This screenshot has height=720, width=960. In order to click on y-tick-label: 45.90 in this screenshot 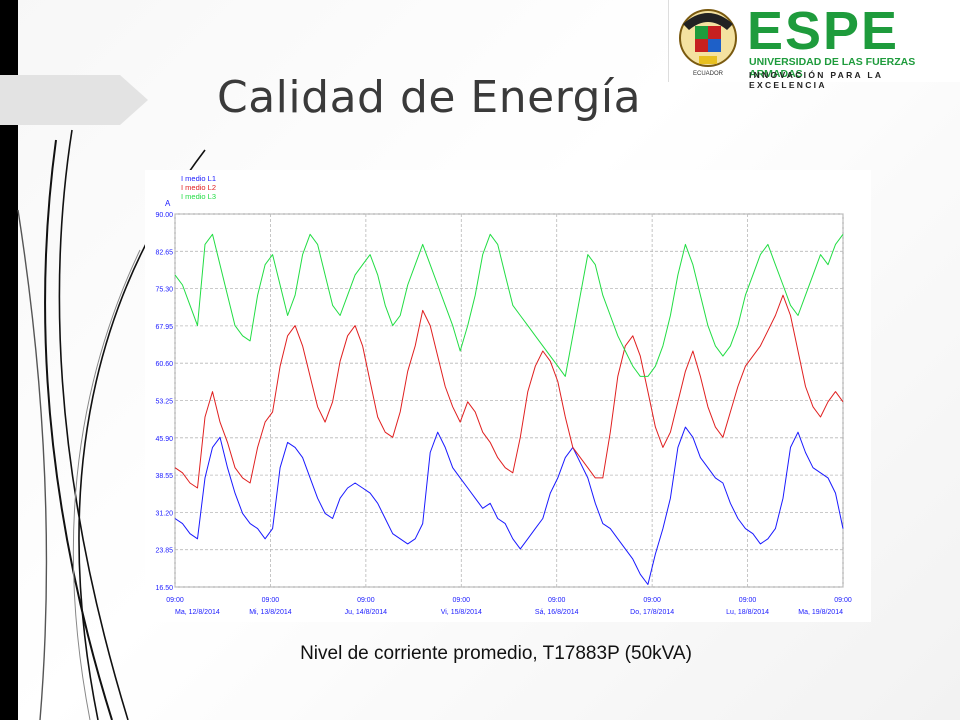, I will do `click(164, 439)`.